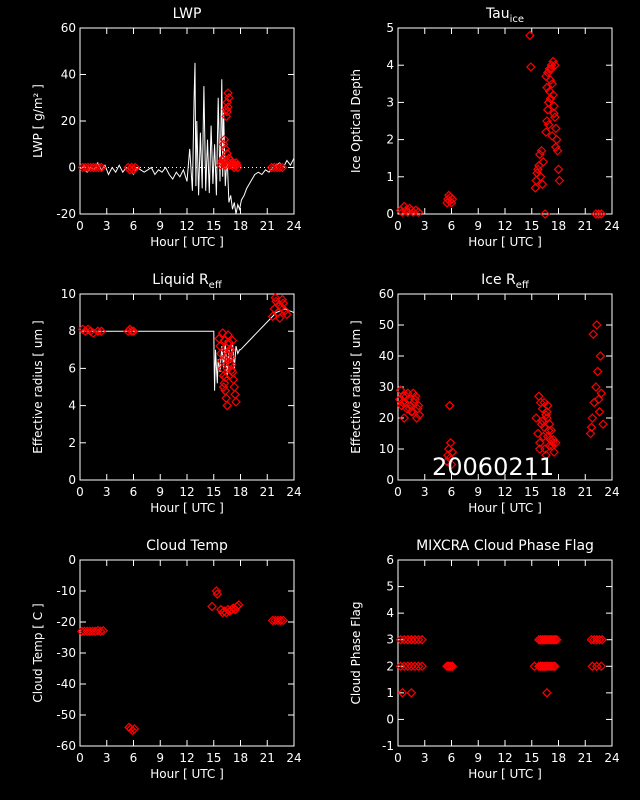  What do you see at coordinates (66, 591) in the screenshot?
I see `cloud_temp-ytick-label: -10` at bounding box center [66, 591].